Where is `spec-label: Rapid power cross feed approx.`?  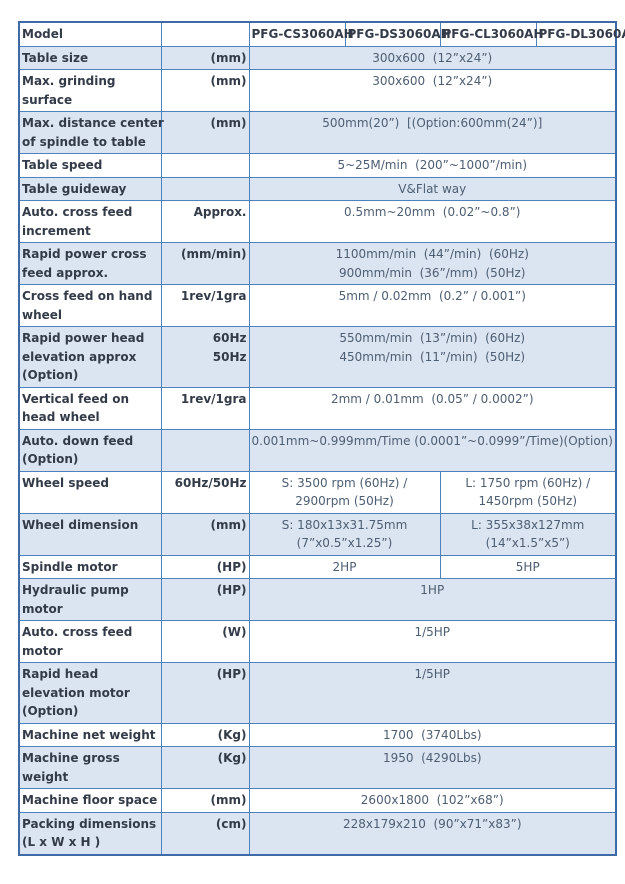
spec-label: Rapid power cross feed approx. is located at coordinates (90, 263).